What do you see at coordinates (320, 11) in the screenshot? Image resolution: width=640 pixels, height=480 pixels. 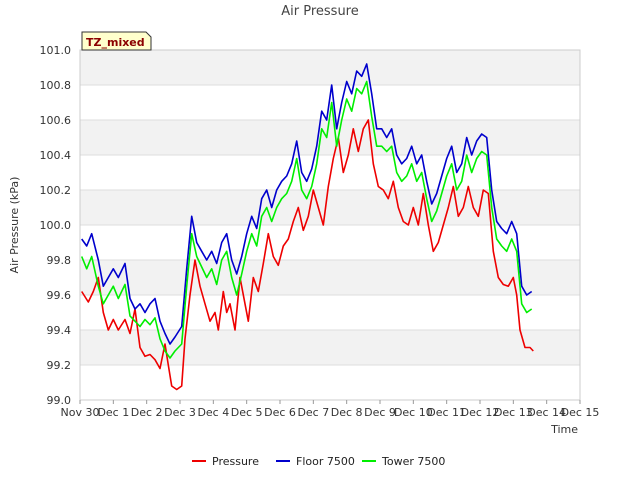 I see `chart-title: Air Pressure` at bounding box center [320, 11].